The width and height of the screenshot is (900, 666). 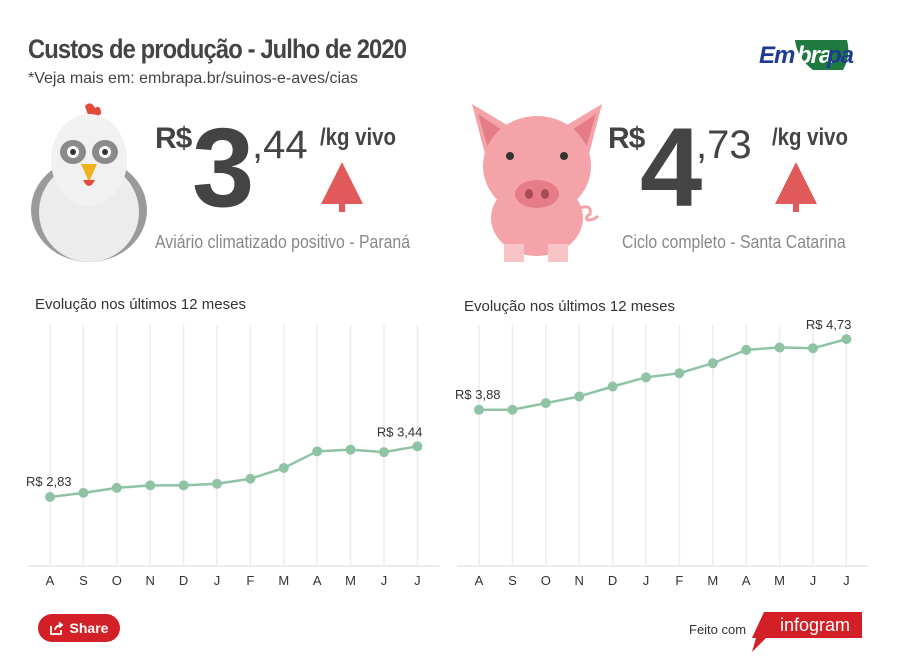 I want to click on embrapa-logo: Em bra pa, so click(x=807, y=55).